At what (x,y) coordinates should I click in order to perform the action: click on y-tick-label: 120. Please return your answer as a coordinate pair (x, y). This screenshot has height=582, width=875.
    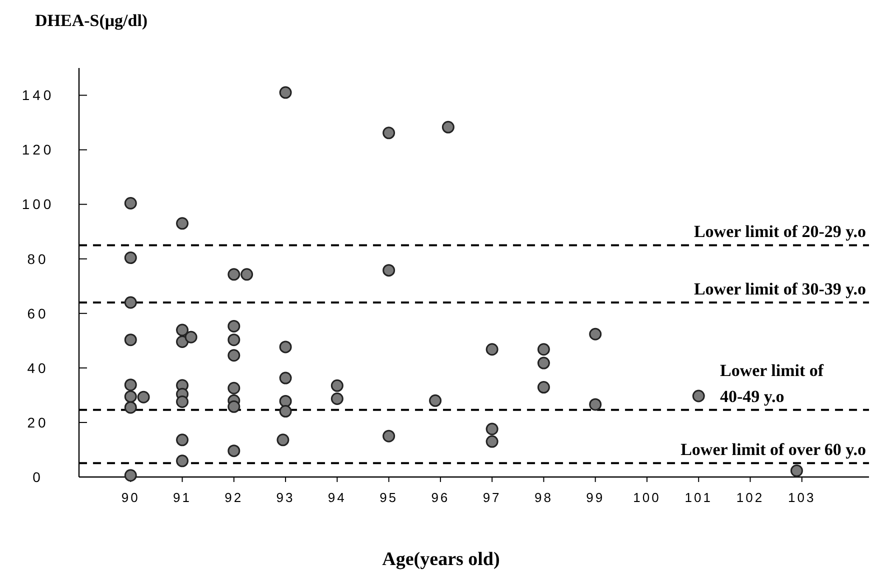
    Looking at the image, I should click on (38, 150).